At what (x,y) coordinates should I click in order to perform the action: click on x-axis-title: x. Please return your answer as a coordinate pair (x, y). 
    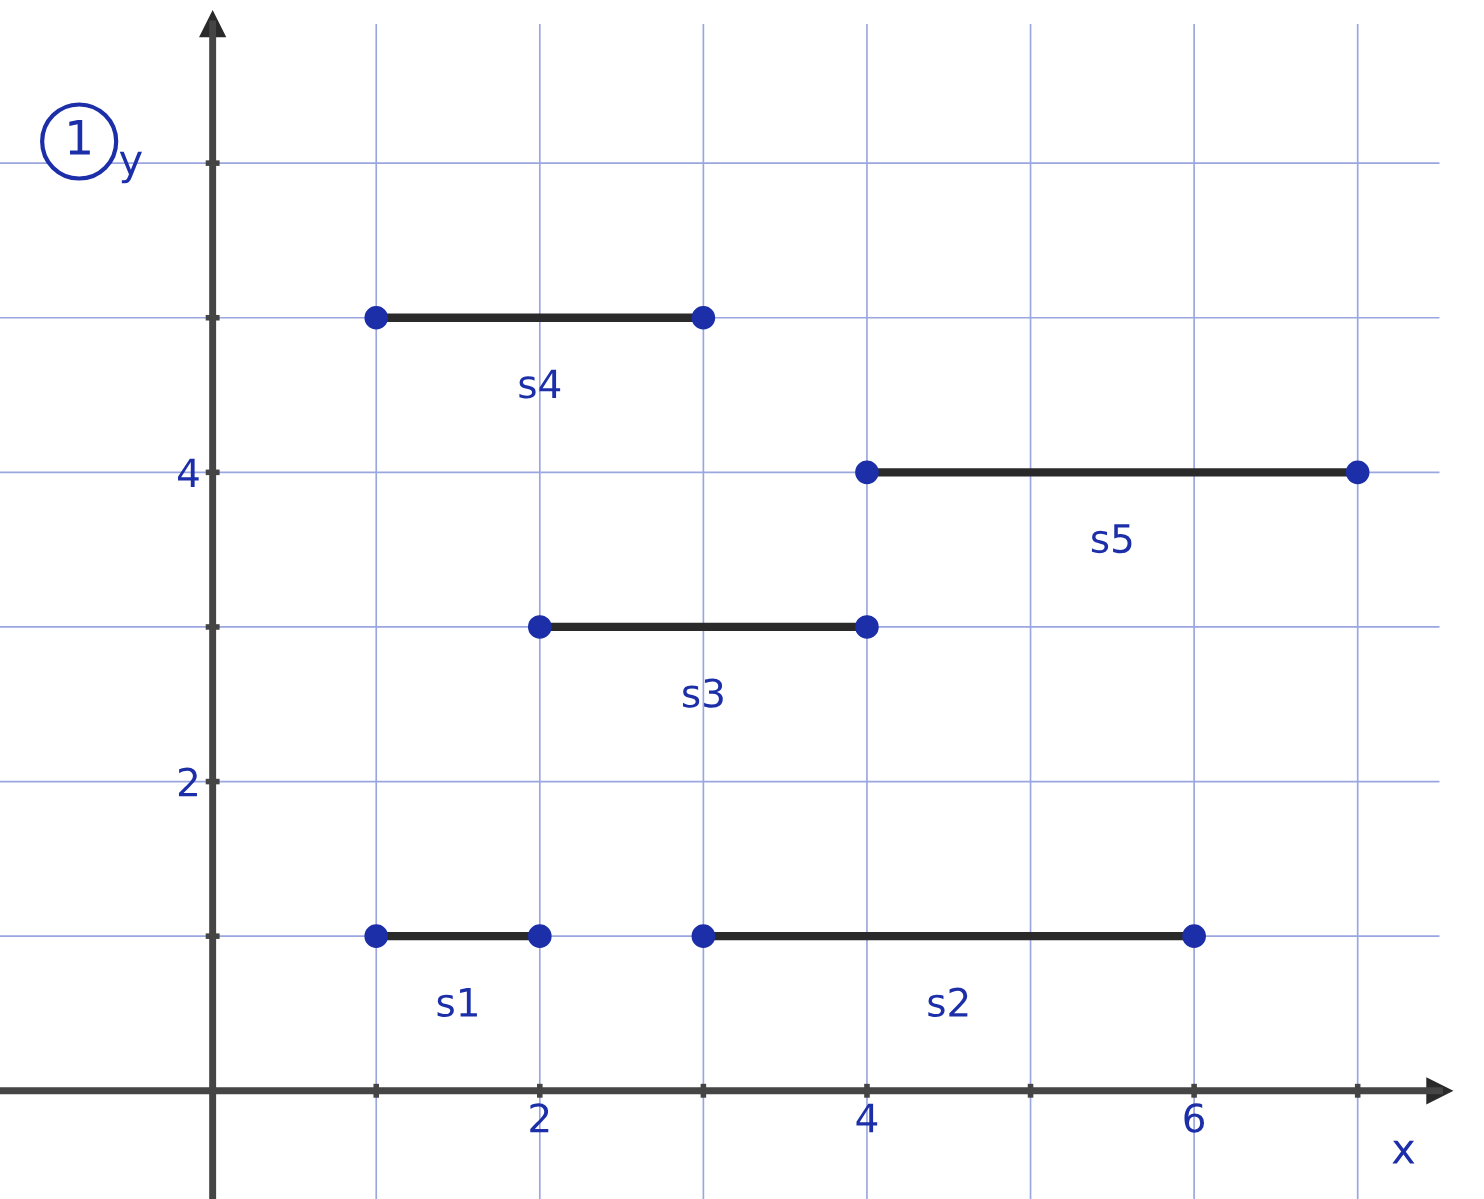
    Looking at the image, I should click on (1403, 1152).